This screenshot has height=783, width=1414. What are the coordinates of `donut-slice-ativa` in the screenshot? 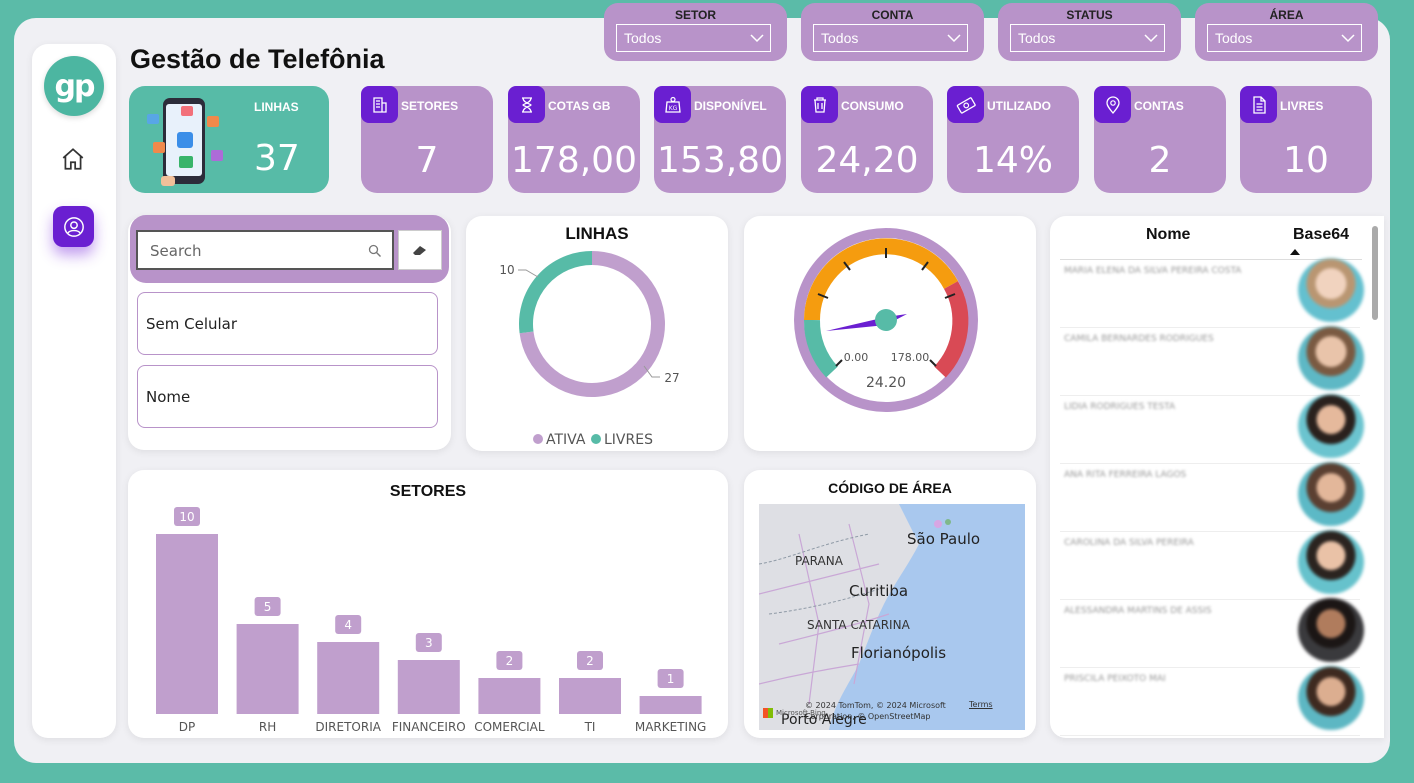 It's located at (592, 324).